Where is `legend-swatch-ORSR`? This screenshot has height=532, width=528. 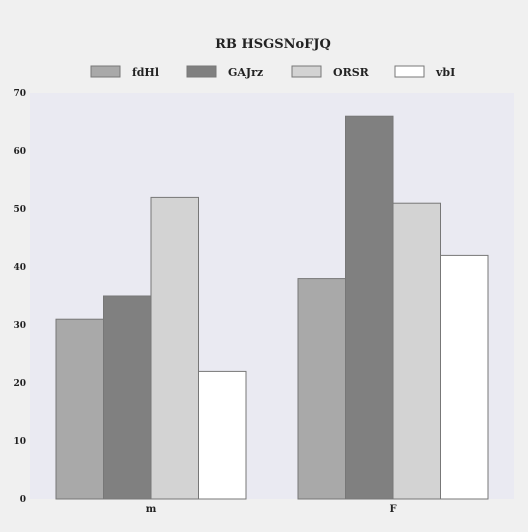
legend-swatch-ORSR is located at coordinates (306, 71).